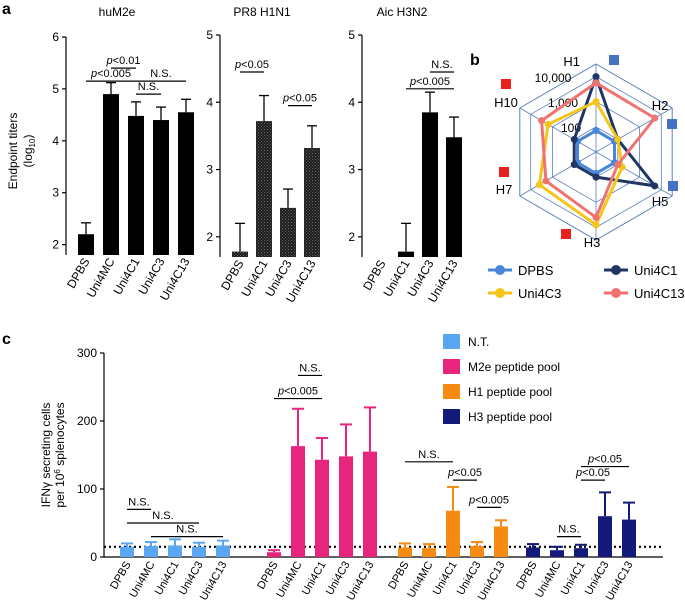 Image resolution: width=685 pixels, height=612 pixels. What do you see at coordinates (553, 78) in the screenshot?
I see `radar-ring-label: 10,000` at bounding box center [553, 78].